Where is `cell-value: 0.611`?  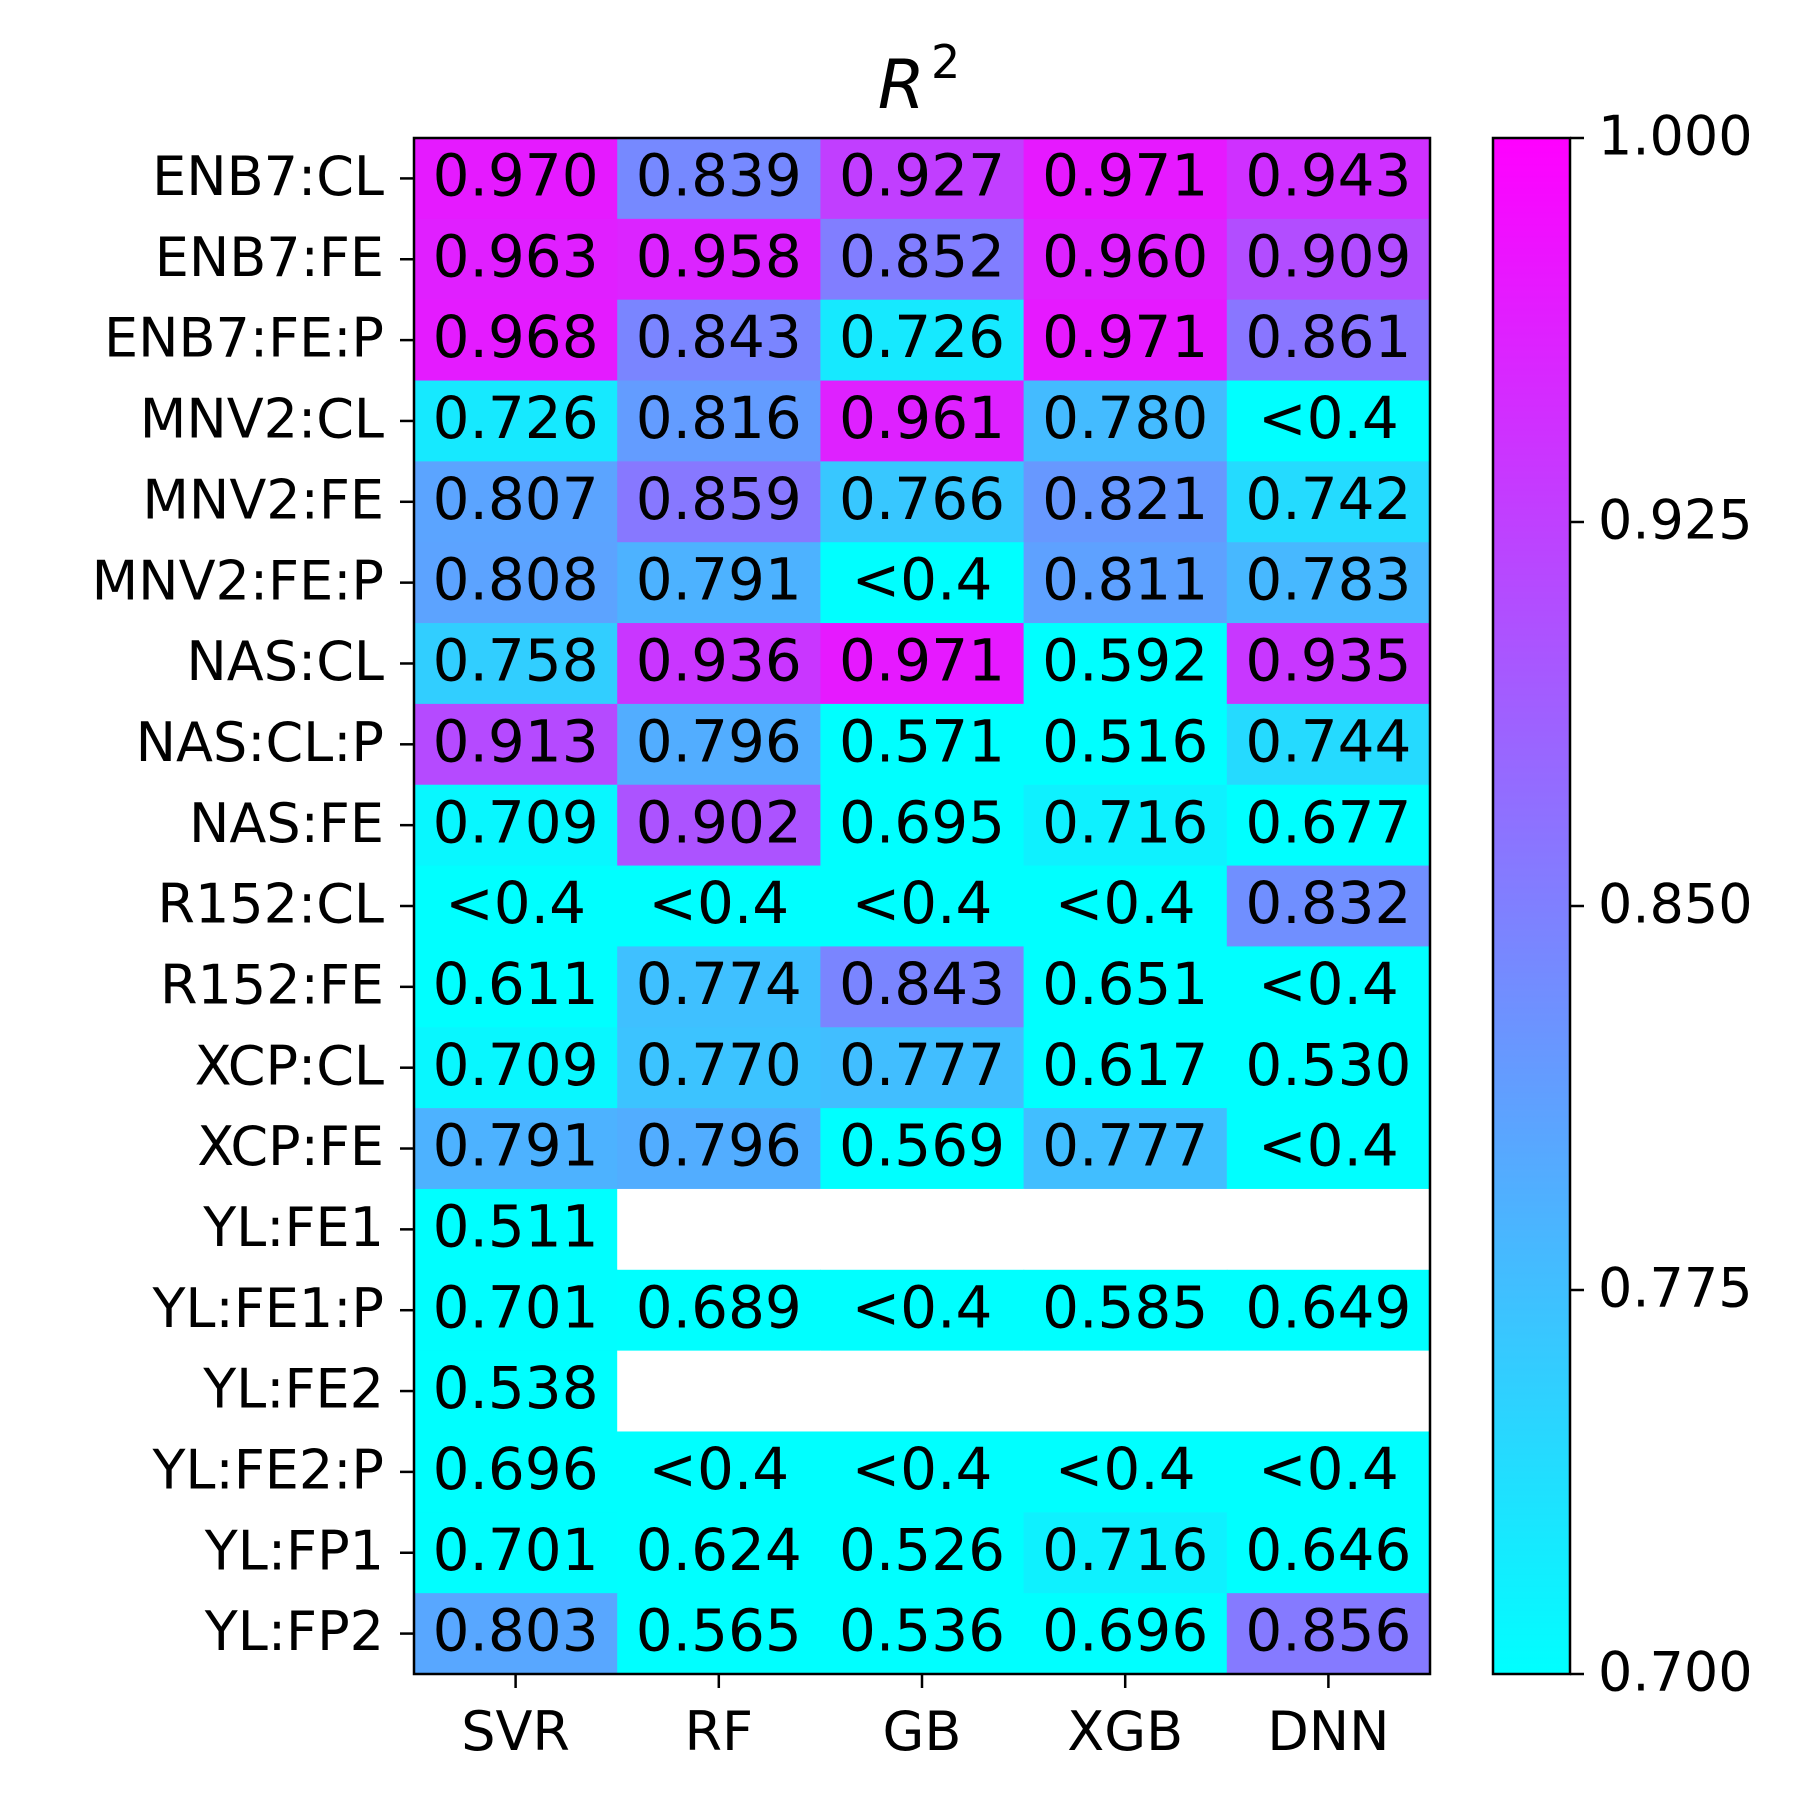 cell-value: 0.611 is located at coordinates (516, 984).